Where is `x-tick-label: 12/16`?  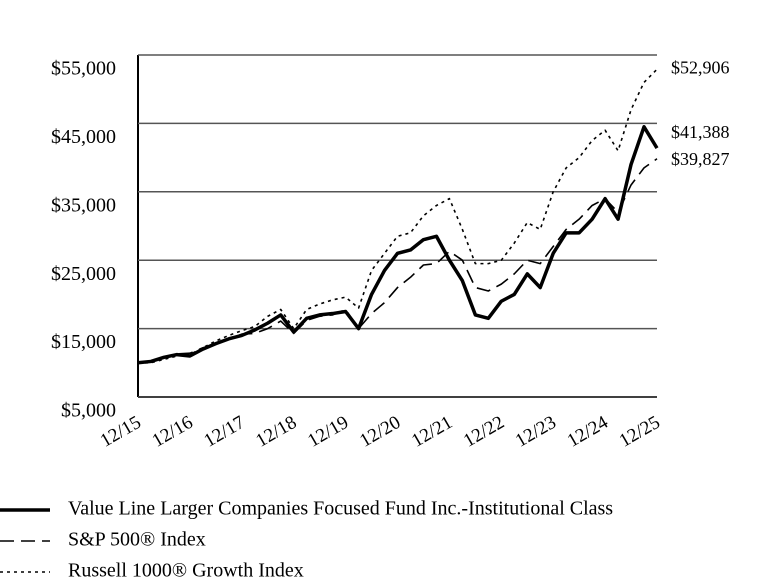 x-tick-label: 12/16 is located at coordinates (173, 432).